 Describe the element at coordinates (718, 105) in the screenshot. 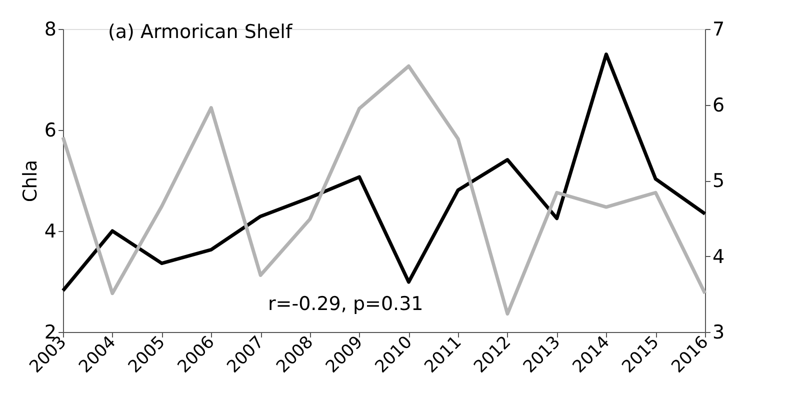

I see `y2-tick-label: 6` at that location.